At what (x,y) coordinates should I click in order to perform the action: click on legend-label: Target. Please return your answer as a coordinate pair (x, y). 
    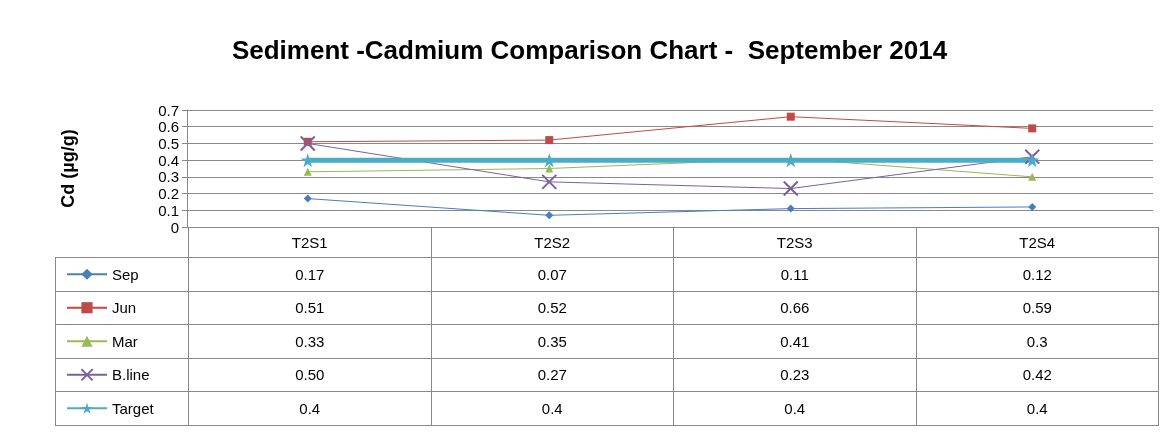
    Looking at the image, I should click on (133, 408).